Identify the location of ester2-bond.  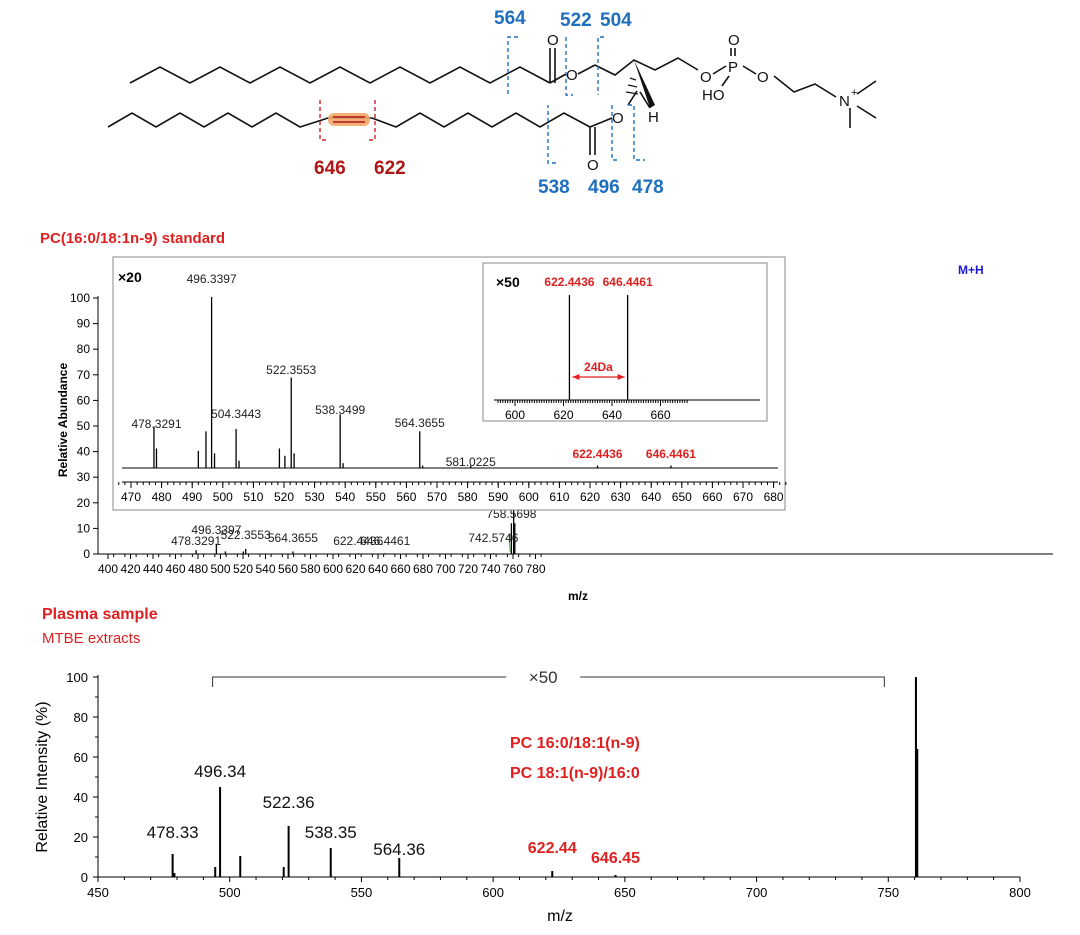
(601, 122).